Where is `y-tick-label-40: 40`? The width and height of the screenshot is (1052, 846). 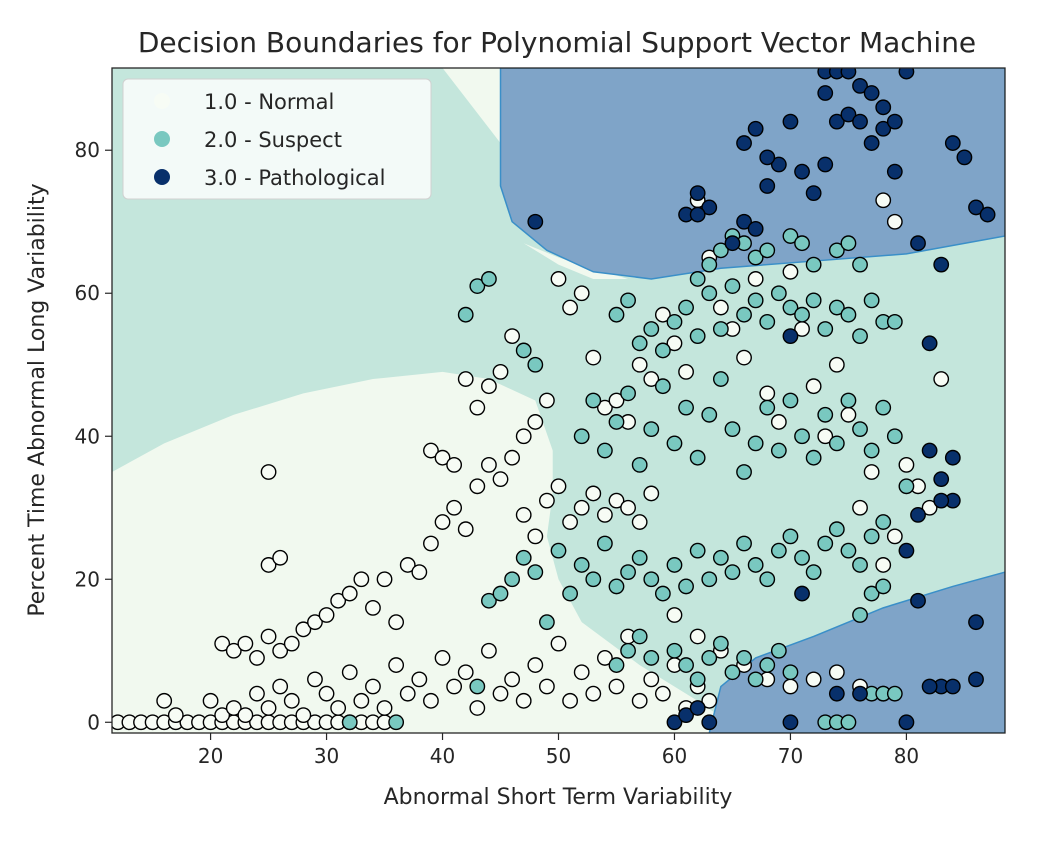 y-tick-label-40: 40 is located at coordinates (87, 436).